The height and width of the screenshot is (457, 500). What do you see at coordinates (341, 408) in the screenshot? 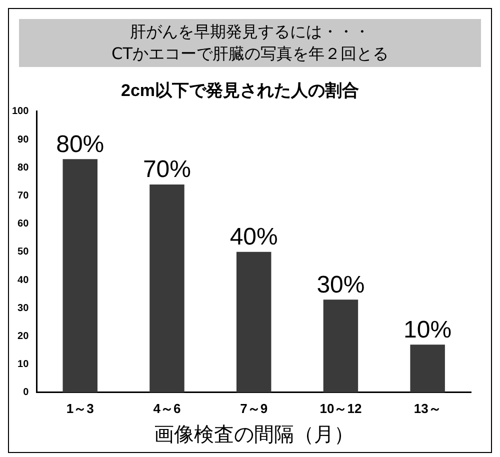
I see `x-tick-label: 10～12` at bounding box center [341, 408].